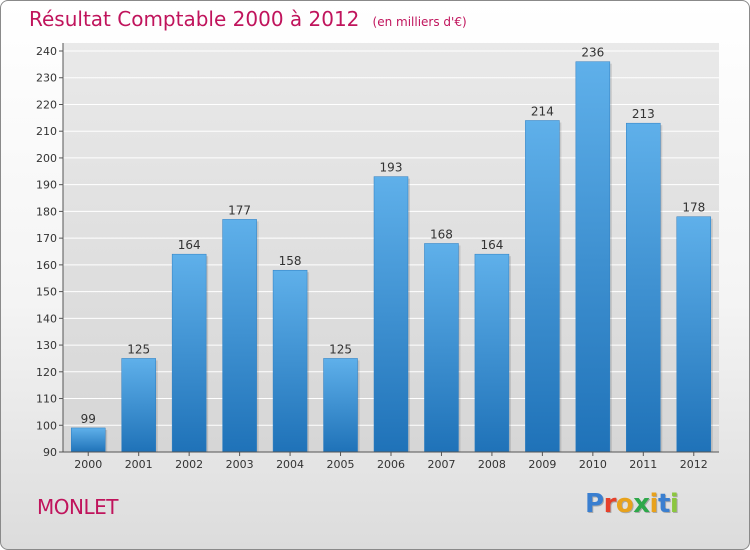  Describe the element at coordinates (46, 78) in the screenshot. I see `y-tick-label: 230` at that location.